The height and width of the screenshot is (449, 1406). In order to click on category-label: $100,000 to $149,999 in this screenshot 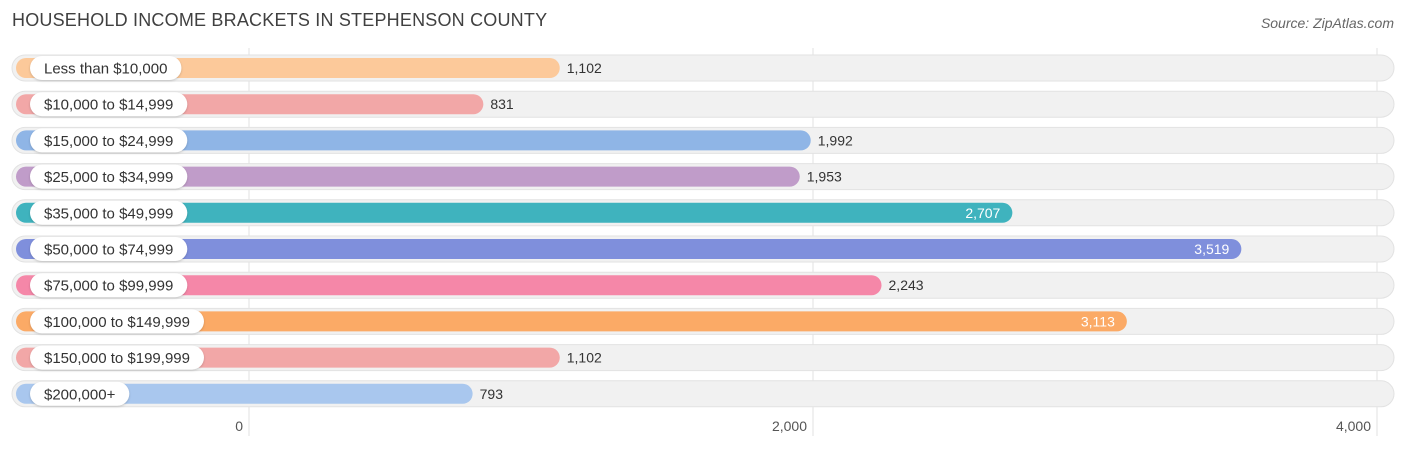, I will do `click(117, 322)`.